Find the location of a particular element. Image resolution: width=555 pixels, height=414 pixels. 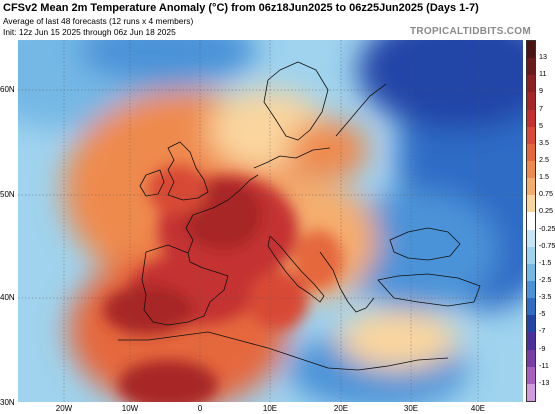

colorbar-label: -1.5 is located at coordinates (545, 262).